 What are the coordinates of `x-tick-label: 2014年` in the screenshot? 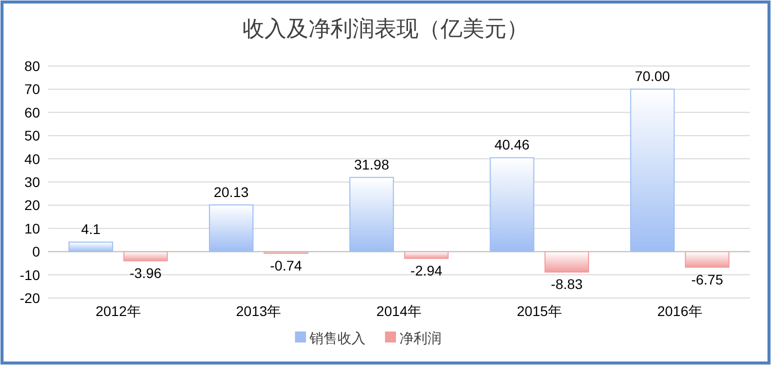 It's located at (399, 311).